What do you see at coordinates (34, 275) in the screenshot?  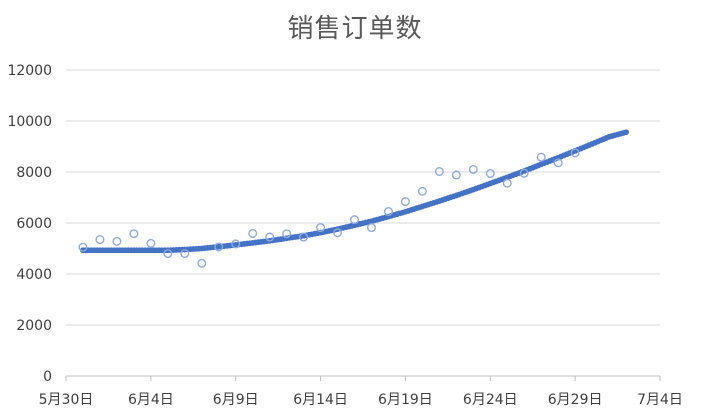 I see `y-tick-label: 4000` at bounding box center [34, 275].